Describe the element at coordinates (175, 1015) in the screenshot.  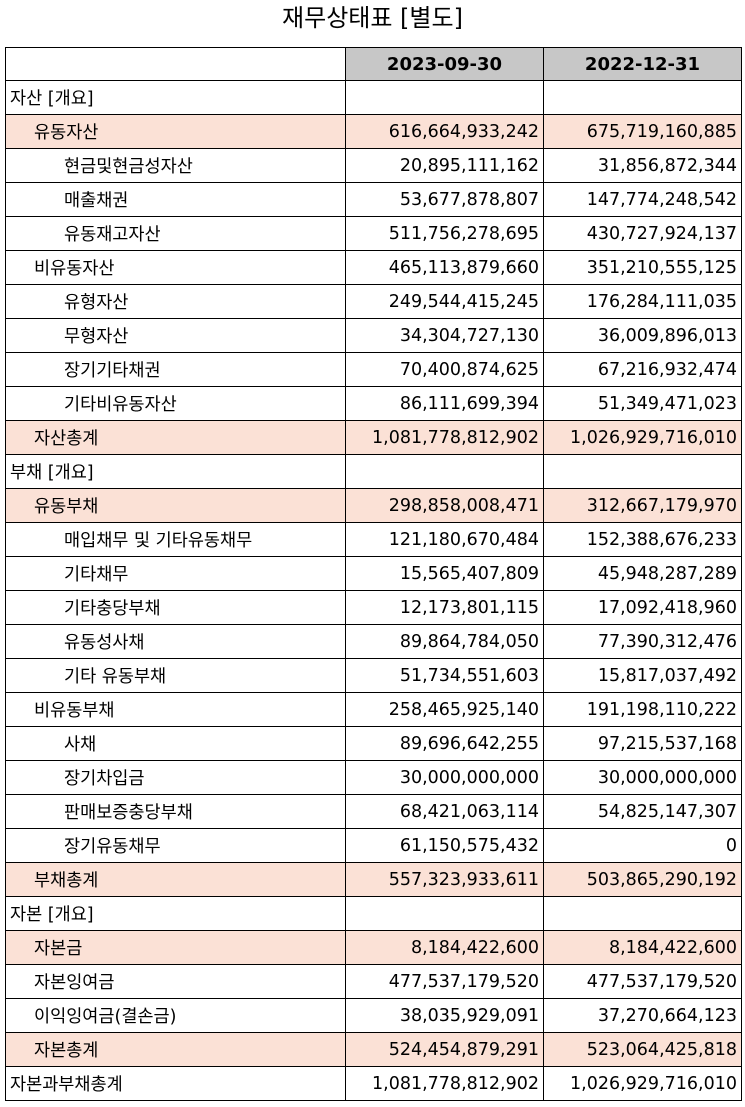
I see `row-label: 이익잉여금(결손금)` at that location.